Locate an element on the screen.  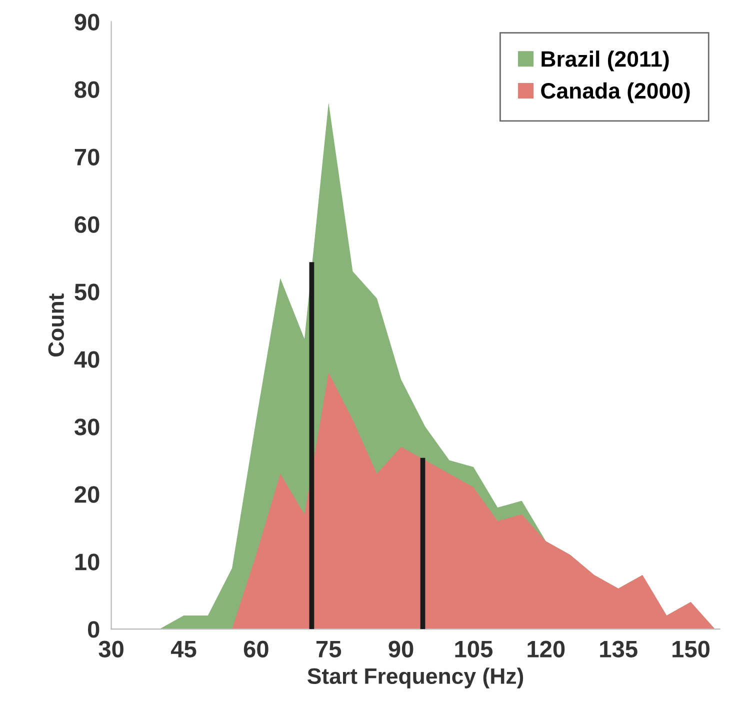
y-tick-label: 50 is located at coordinates (87, 292).